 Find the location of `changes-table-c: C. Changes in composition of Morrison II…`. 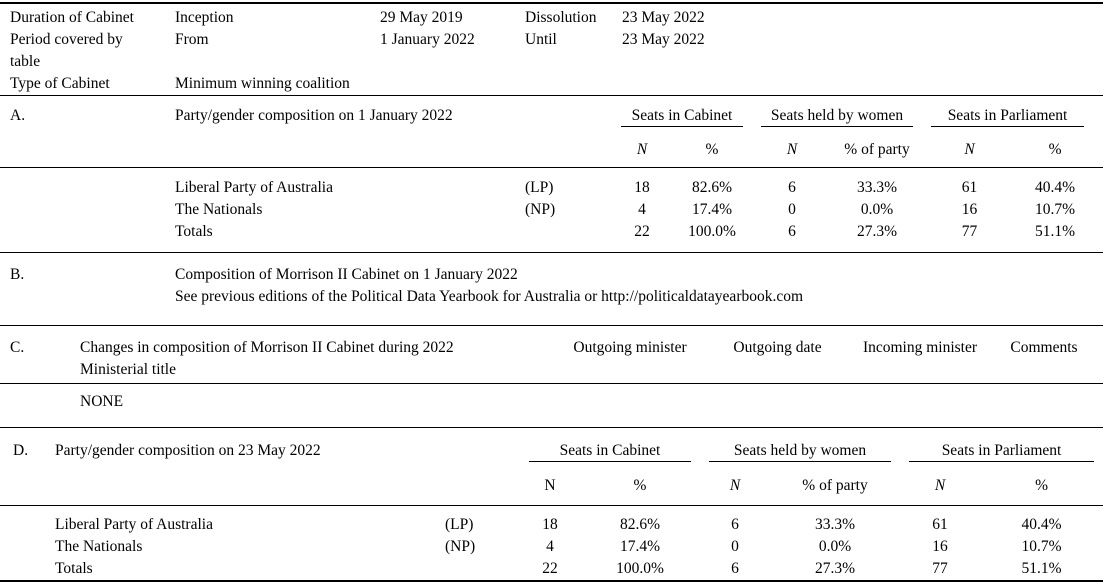

changes-table-c: C. Changes in composition of Morrison II… is located at coordinates (551, 354).